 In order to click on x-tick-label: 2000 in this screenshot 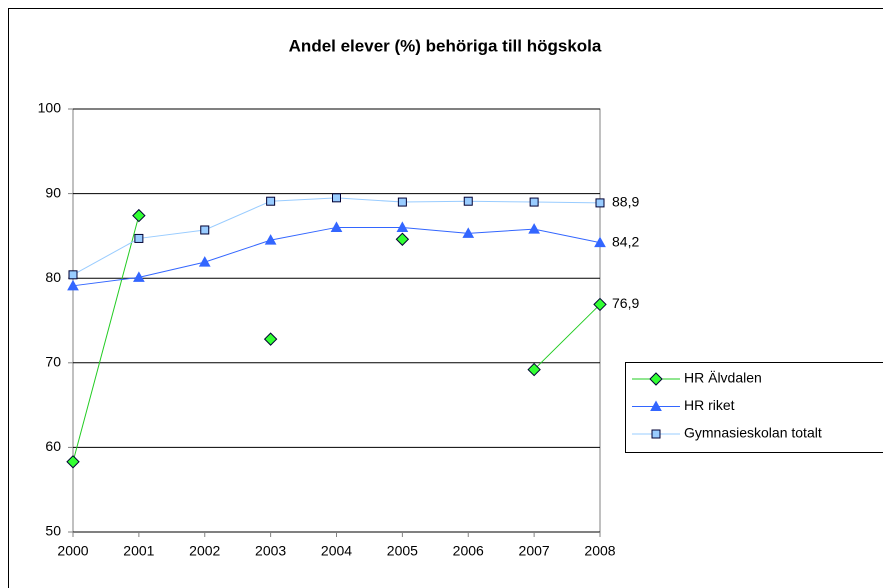, I will do `click(72, 551)`.